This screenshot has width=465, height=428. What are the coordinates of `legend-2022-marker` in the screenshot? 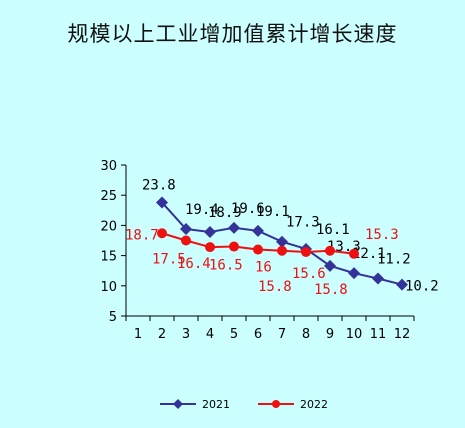 It's located at (276, 404).